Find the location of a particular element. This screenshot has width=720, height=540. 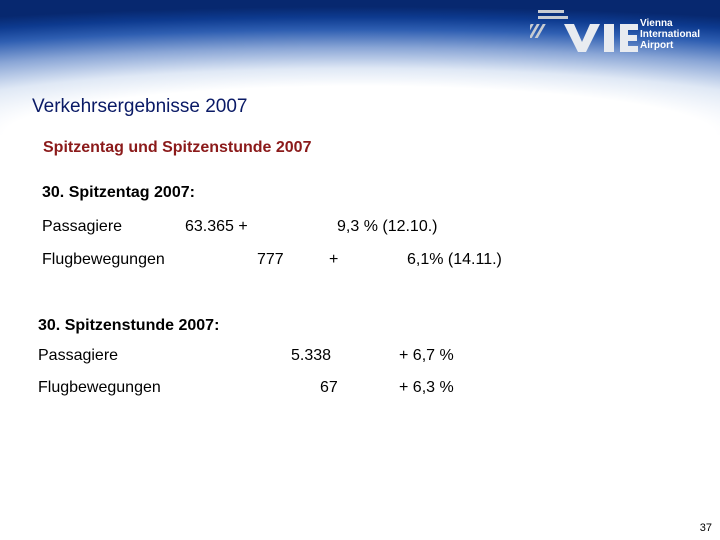

peak-hour-passengers-value: 5.338 is located at coordinates (311, 355).